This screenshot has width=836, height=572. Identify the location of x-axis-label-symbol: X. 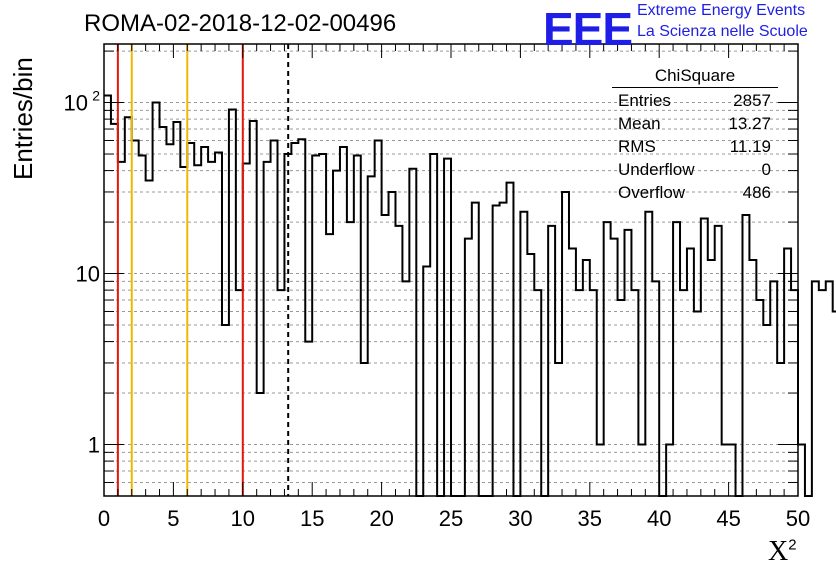
(778, 551).